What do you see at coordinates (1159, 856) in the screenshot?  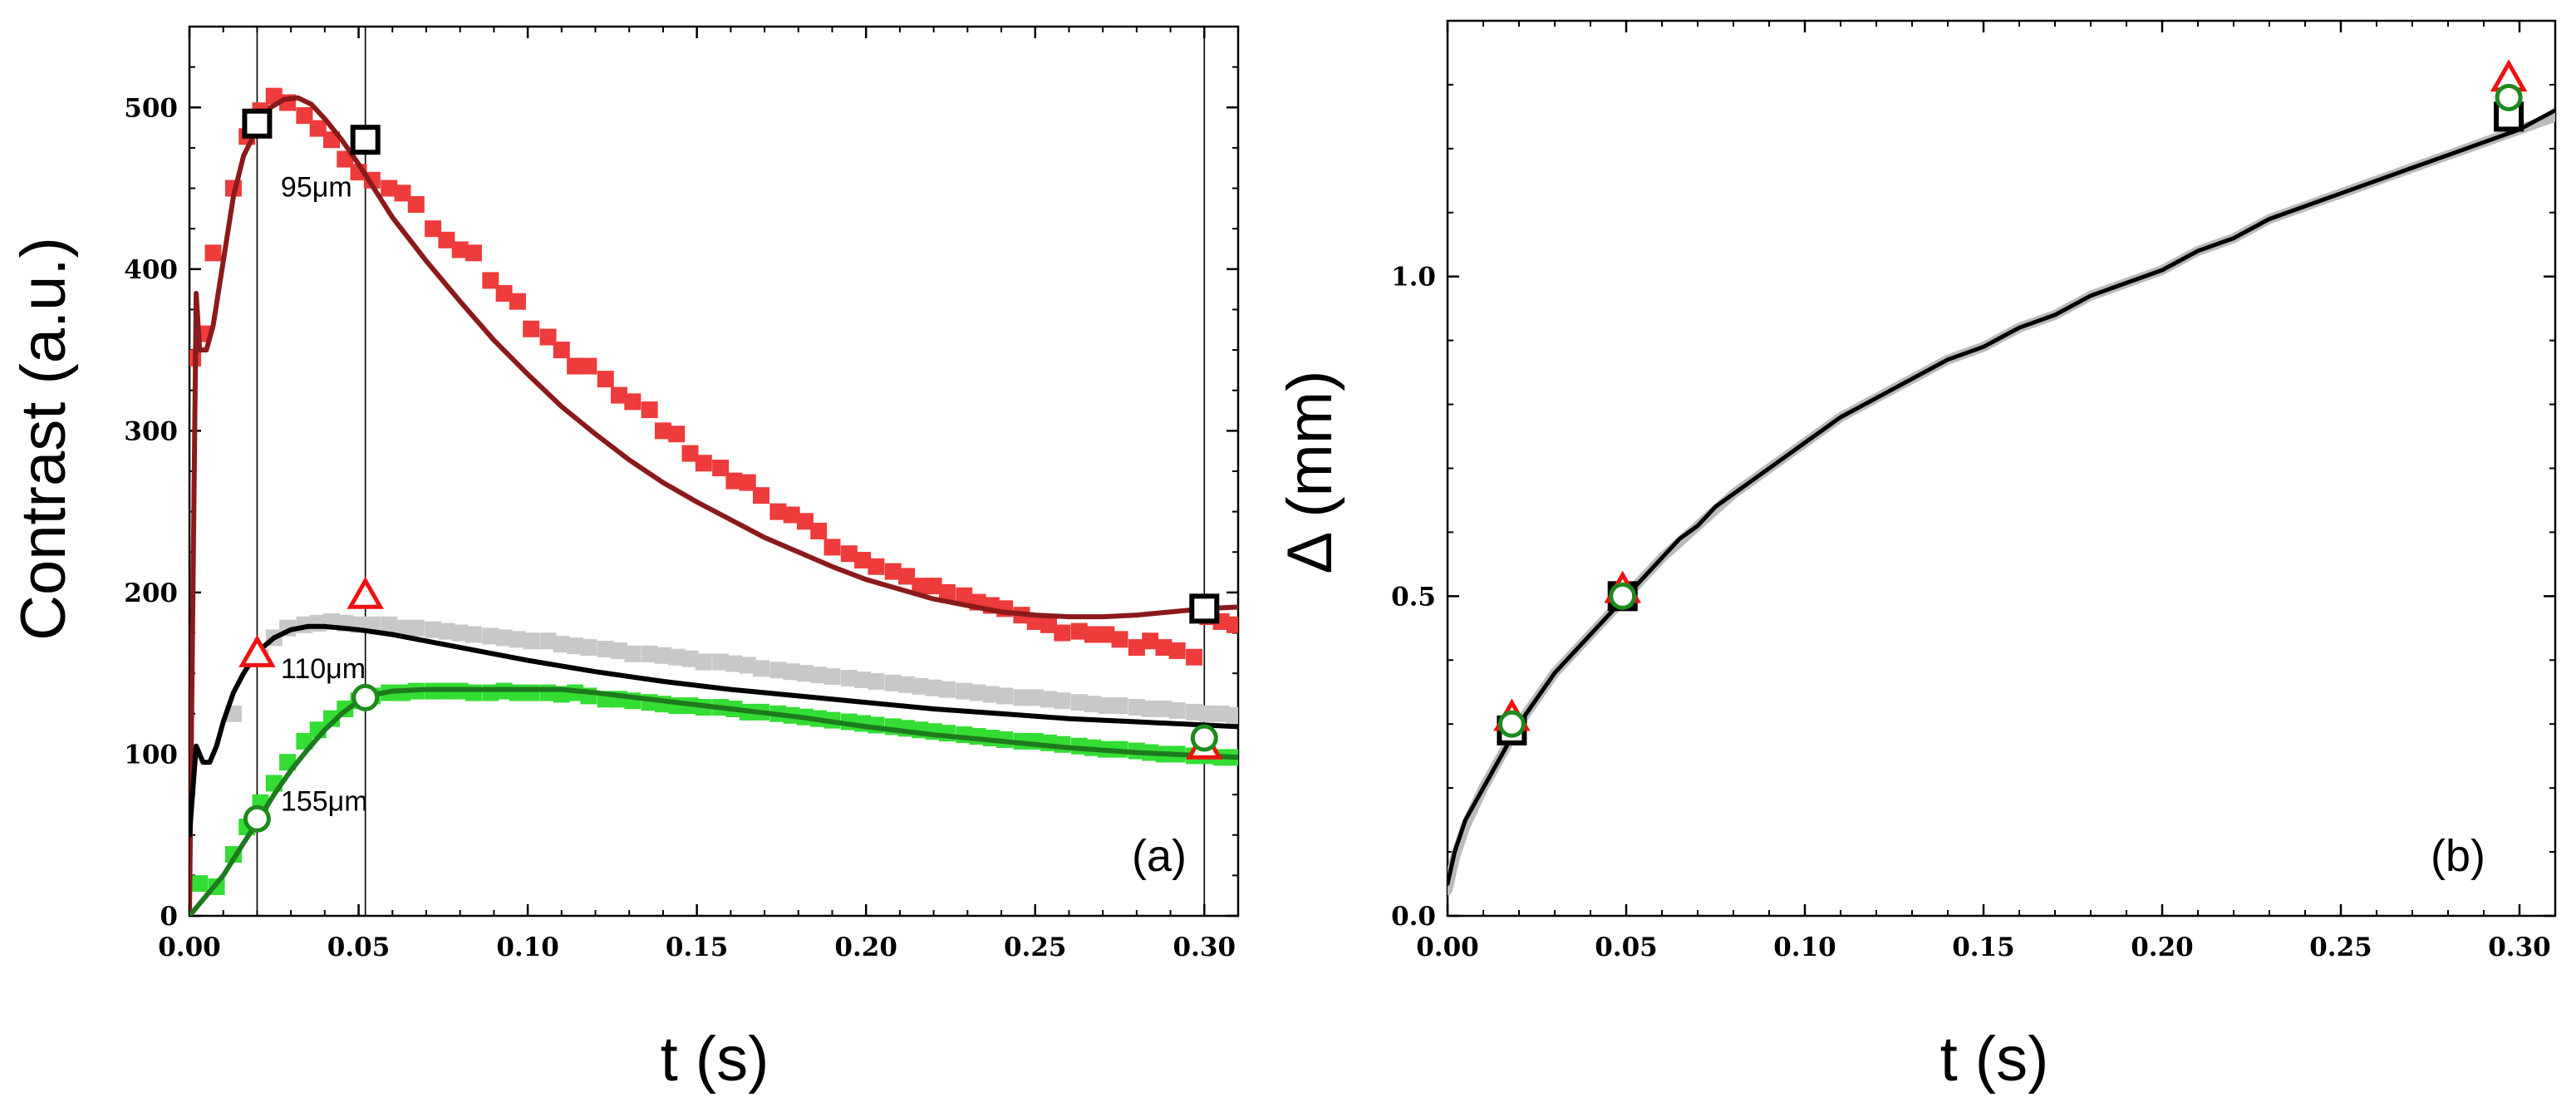 I see `panel-a-label: (a)` at bounding box center [1159, 856].